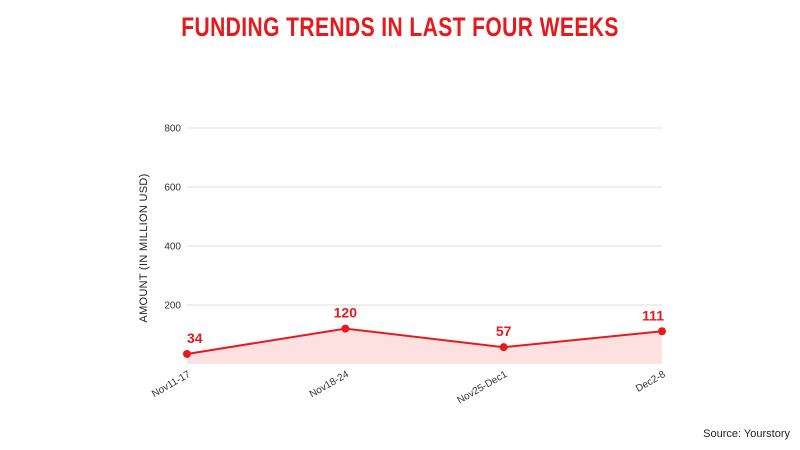 This screenshot has height=450, width=800. What do you see at coordinates (483, 388) in the screenshot?
I see `x-tick-label: Nov25-Dec1` at bounding box center [483, 388].